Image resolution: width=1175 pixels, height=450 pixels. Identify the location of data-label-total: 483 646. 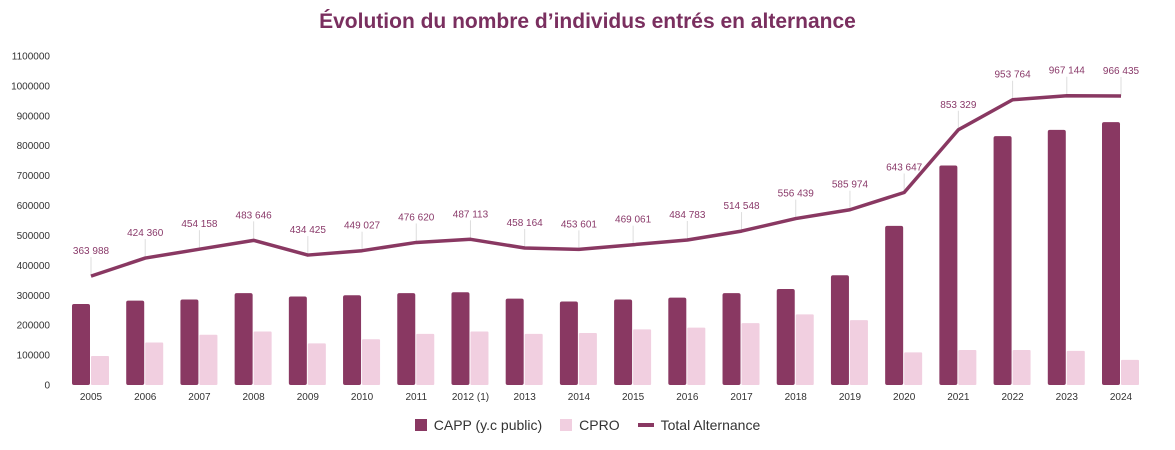
(254, 215).